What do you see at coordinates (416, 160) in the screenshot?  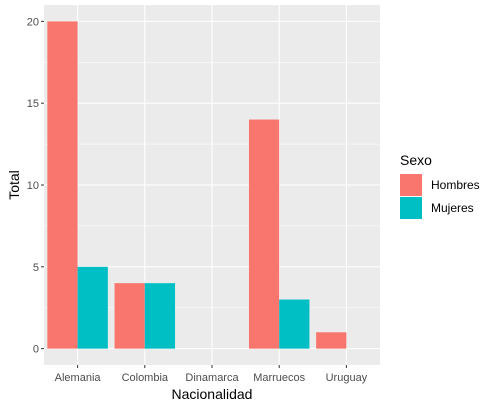 I see `legend-title: Sexo` at bounding box center [416, 160].